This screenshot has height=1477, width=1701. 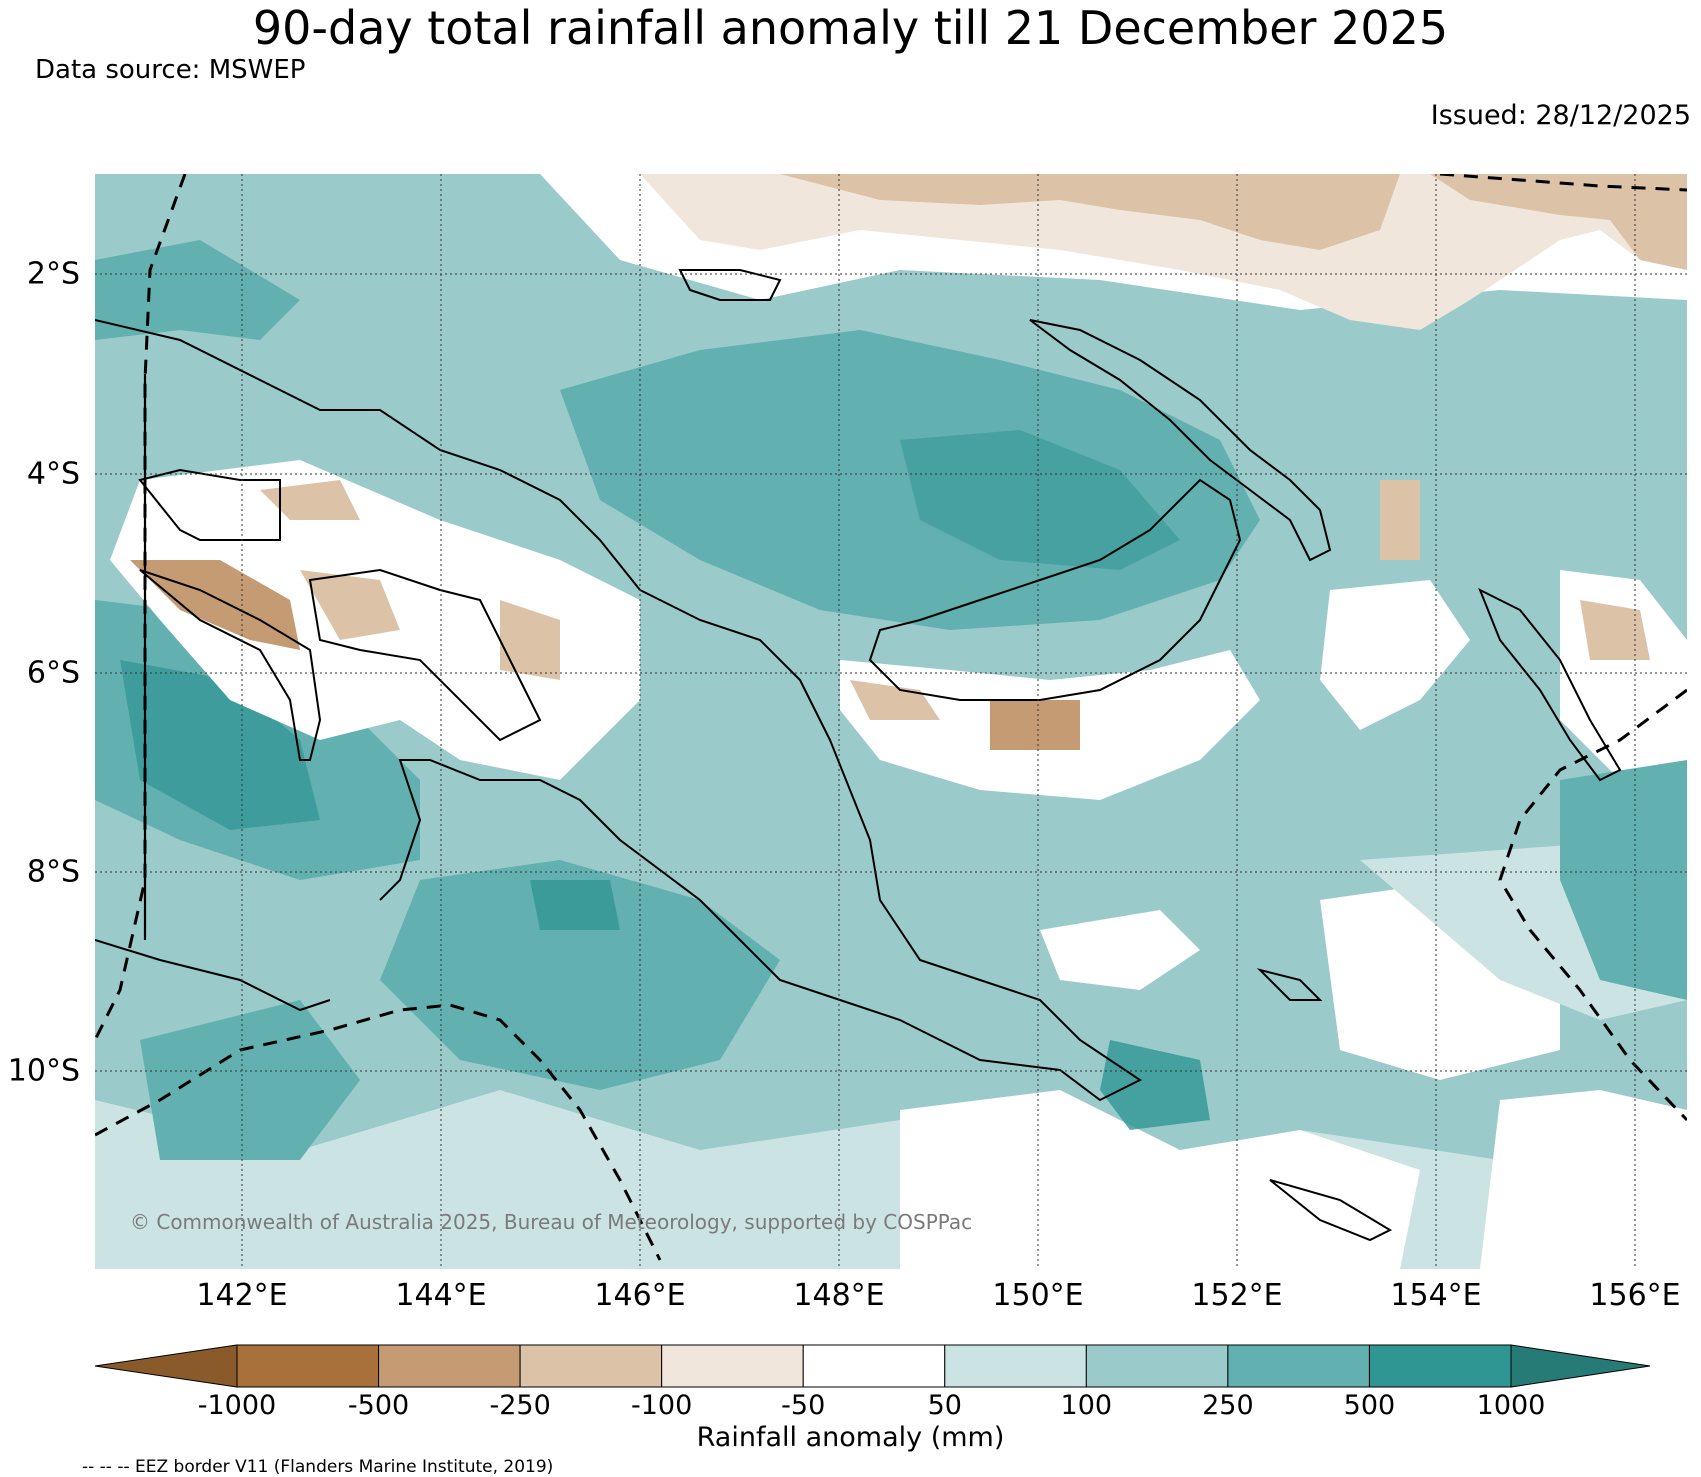 What do you see at coordinates (1635, 1295) in the screenshot?
I see `lon-label: 156°E` at bounding box center [1635, 1295].